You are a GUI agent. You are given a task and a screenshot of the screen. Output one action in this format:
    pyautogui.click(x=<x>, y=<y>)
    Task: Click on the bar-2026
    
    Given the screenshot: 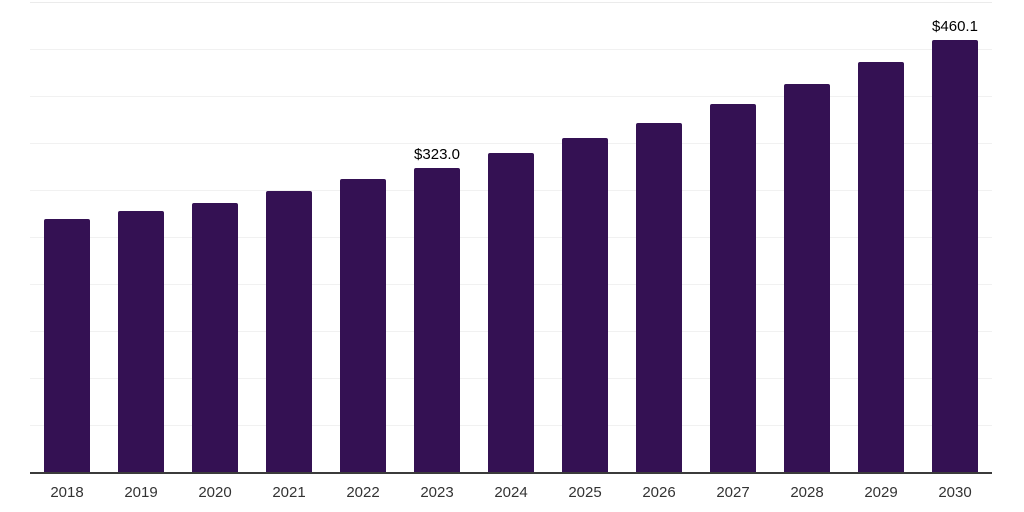 What is the action you would take?
    pyautogui.click(x=659, y=297)
    